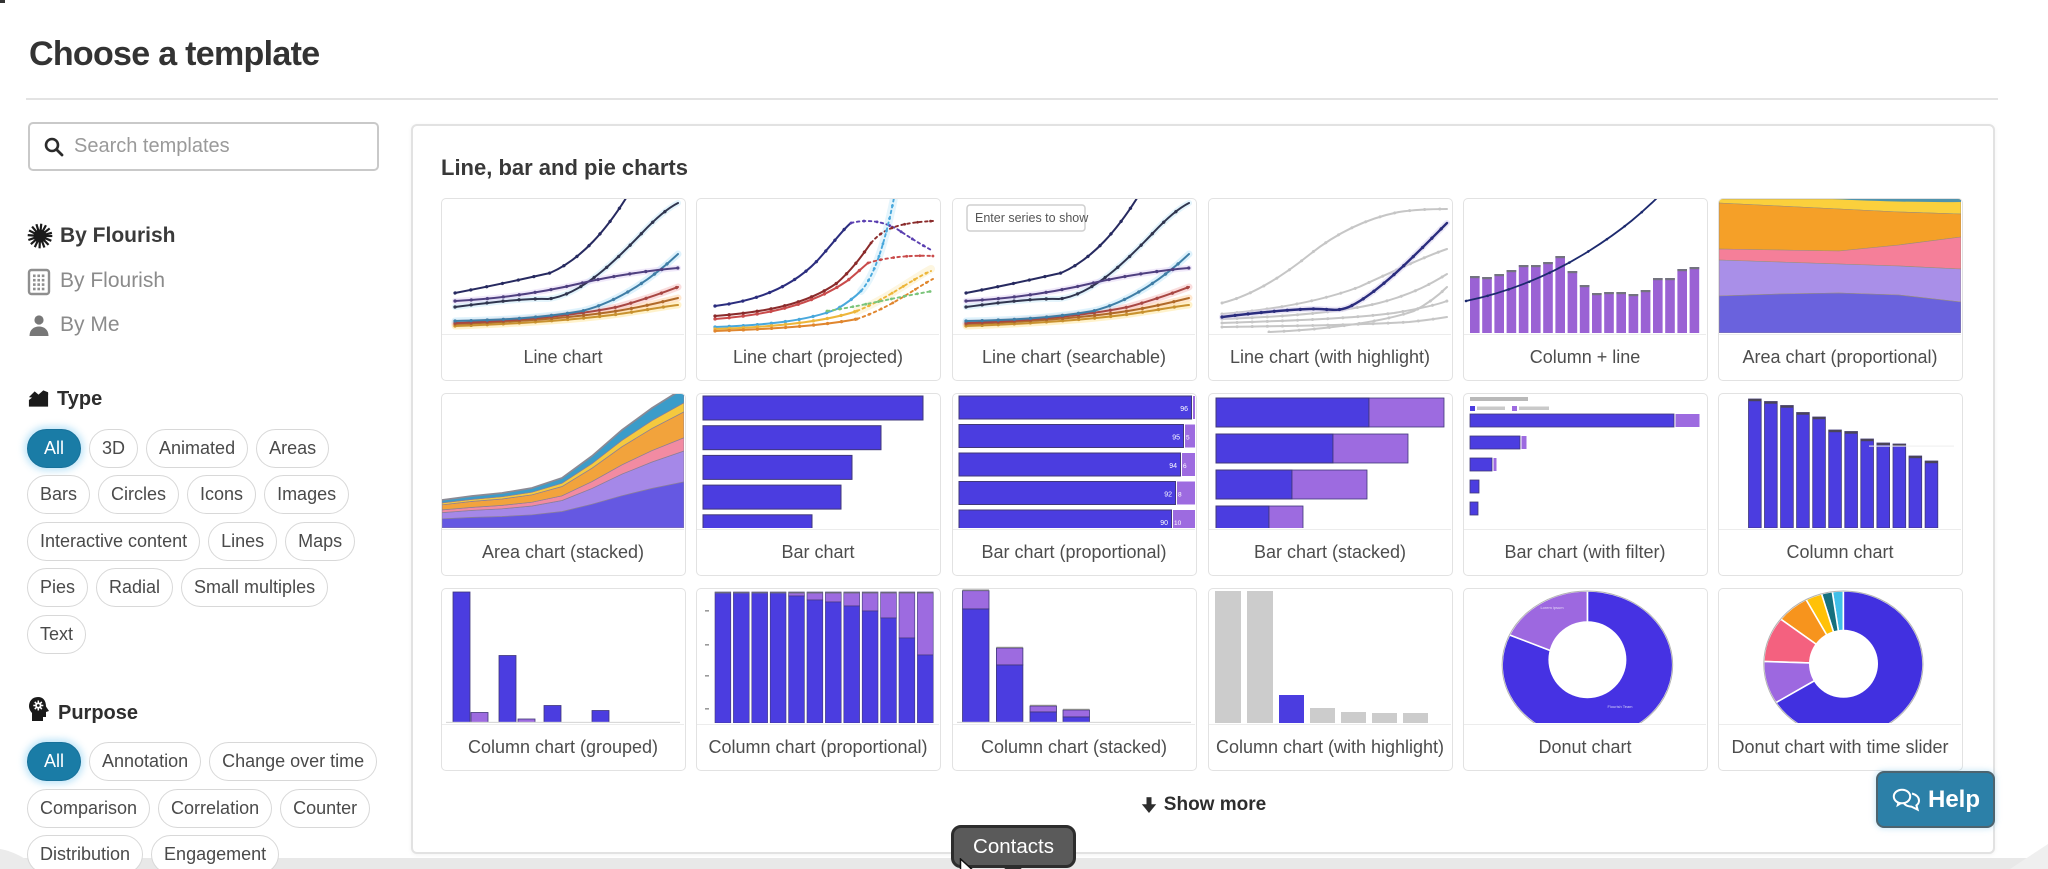  I want to click on svg-text: 92, so click(1168, 495).